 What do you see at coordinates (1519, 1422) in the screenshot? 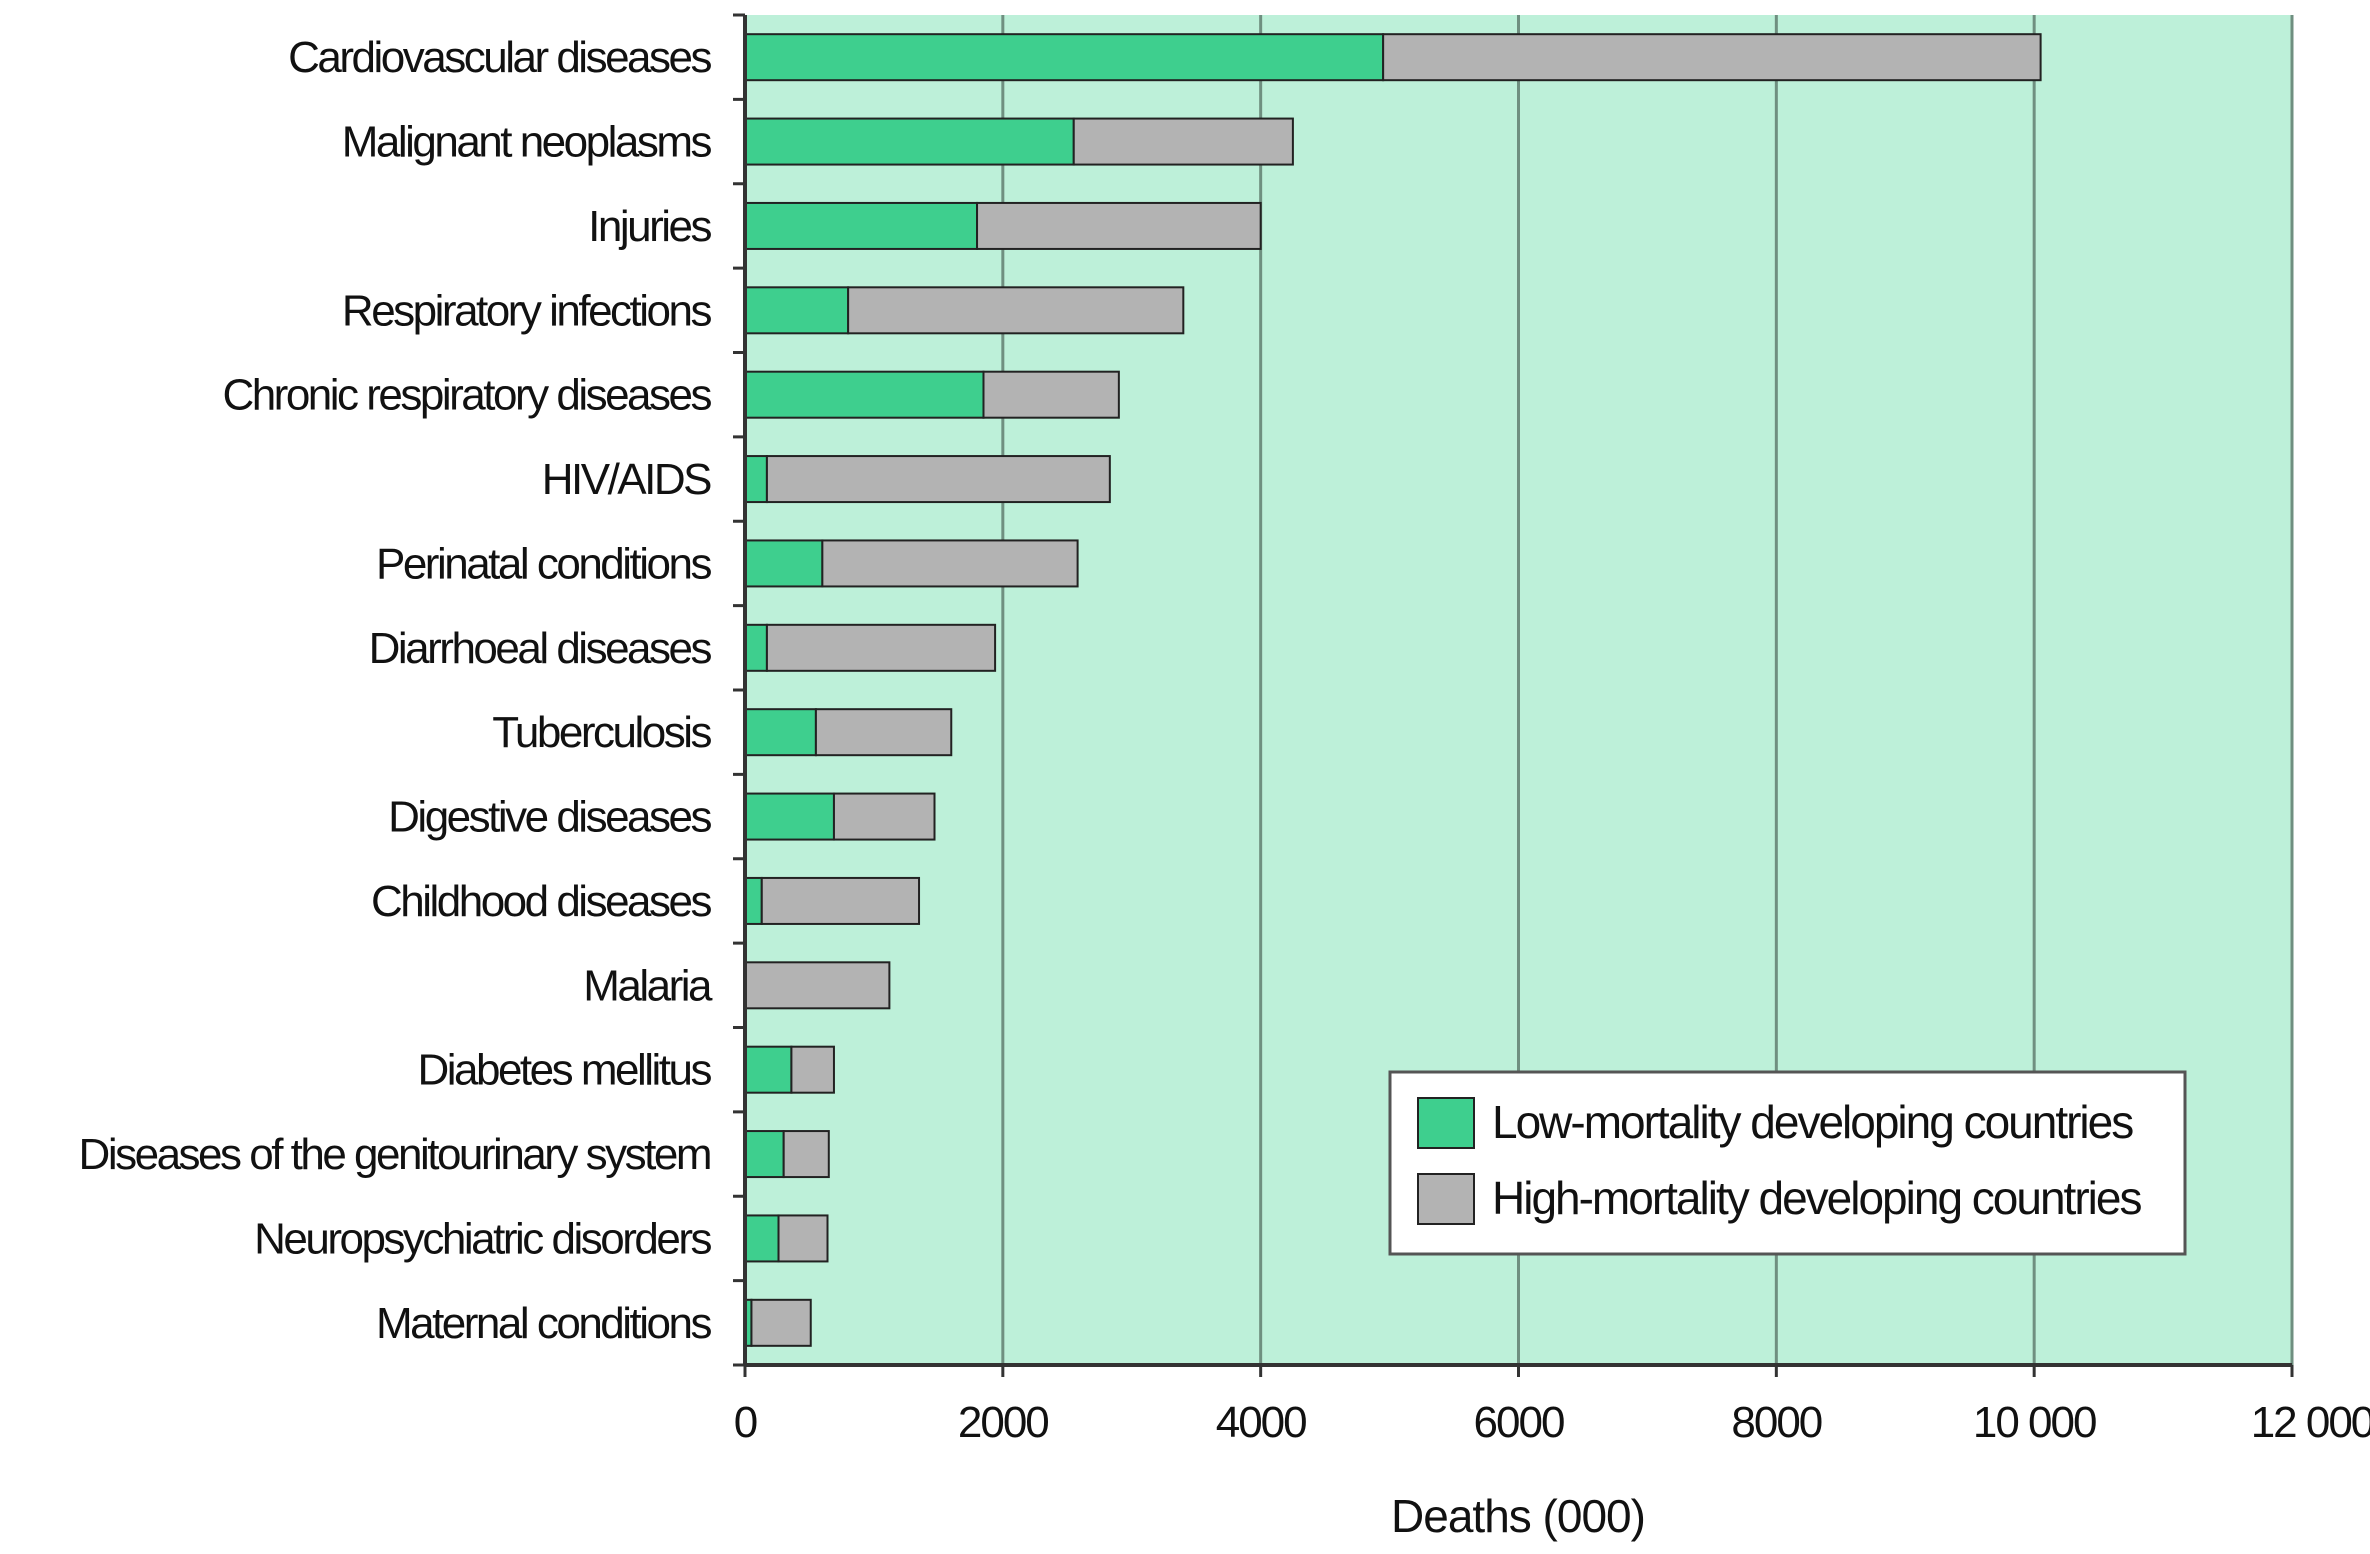
I see `x-tick-label: 6000` at bounding box center [1519, 1422].